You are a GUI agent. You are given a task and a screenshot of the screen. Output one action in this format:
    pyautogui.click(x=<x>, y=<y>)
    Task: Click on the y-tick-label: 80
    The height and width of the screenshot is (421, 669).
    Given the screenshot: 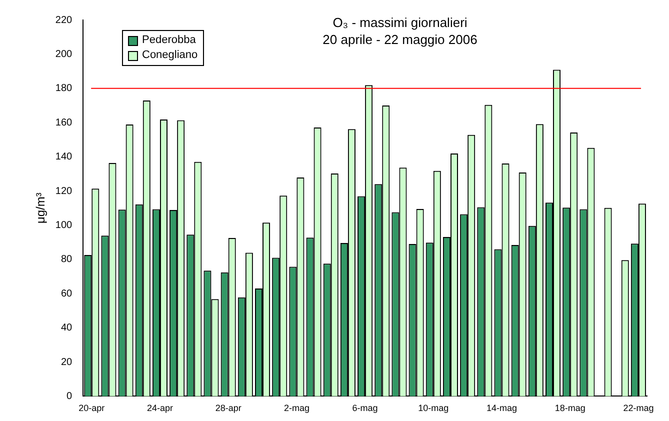 What is the action you would take?
    pyautogui.click(x=66, y=260)
    